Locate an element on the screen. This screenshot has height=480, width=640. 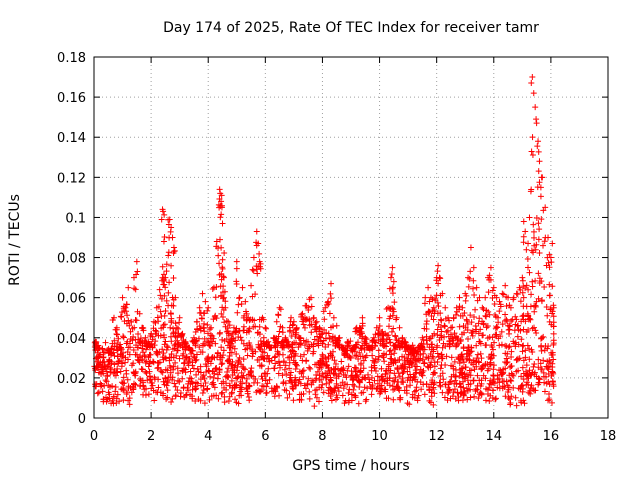
x-tick-labels: 0 2 4 6 8 10 12 14 16 18 is located at coordinates (353, 436).